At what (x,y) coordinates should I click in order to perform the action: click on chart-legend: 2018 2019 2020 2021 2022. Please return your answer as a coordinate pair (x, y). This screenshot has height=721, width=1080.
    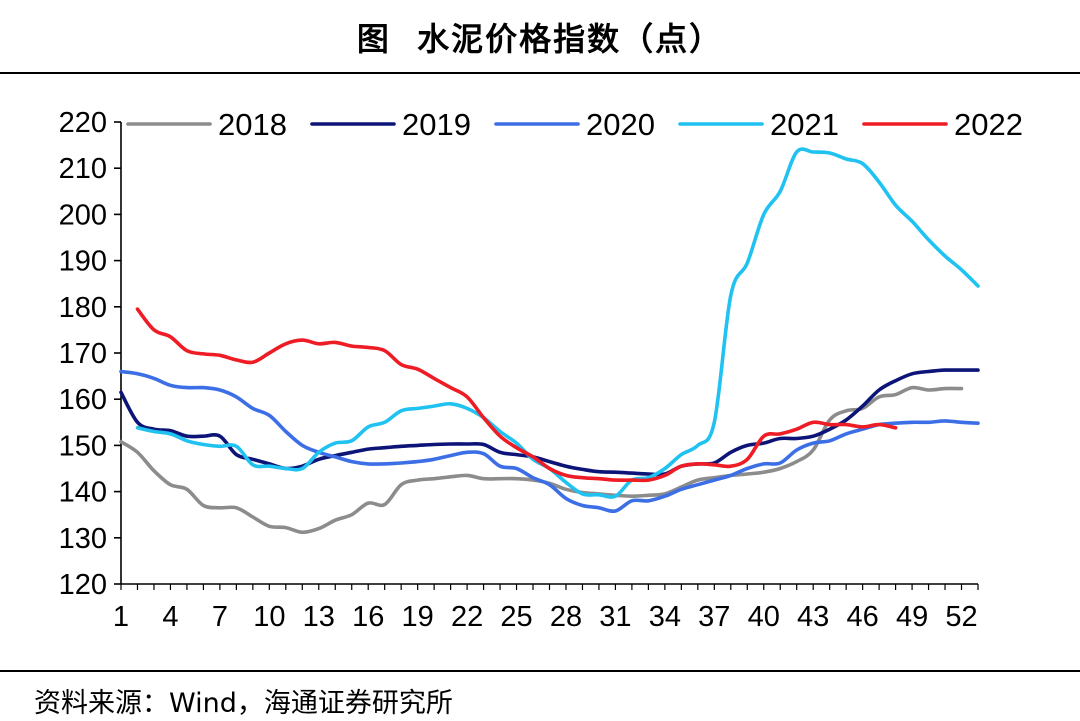
    Looking at the image, I should click on (574, 124).